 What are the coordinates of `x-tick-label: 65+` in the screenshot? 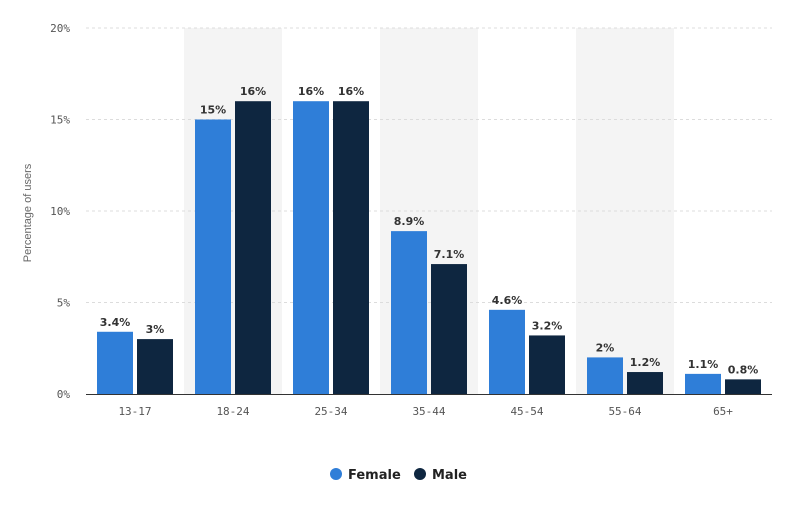 It's located at (723, 411).